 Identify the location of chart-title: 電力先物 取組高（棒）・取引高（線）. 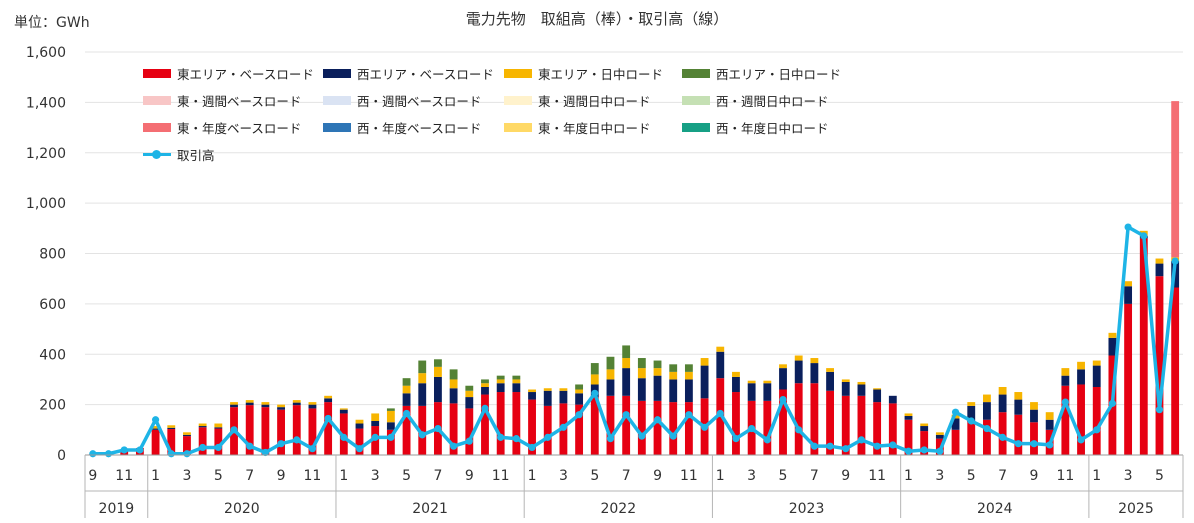
(597, 19).